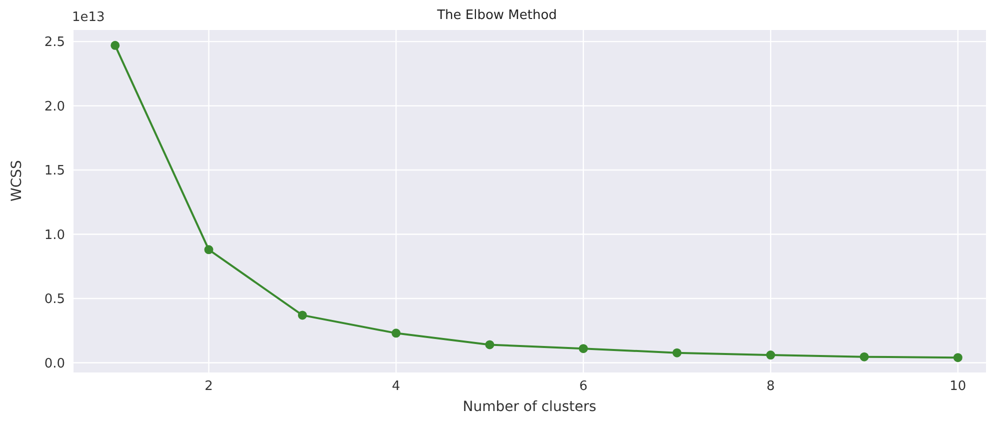 This screenshot has width=994, height=421. What do you see at coordinates (88, 17) in the screenshot?
I see `text: 1e13` at bounding box center [88, 17].